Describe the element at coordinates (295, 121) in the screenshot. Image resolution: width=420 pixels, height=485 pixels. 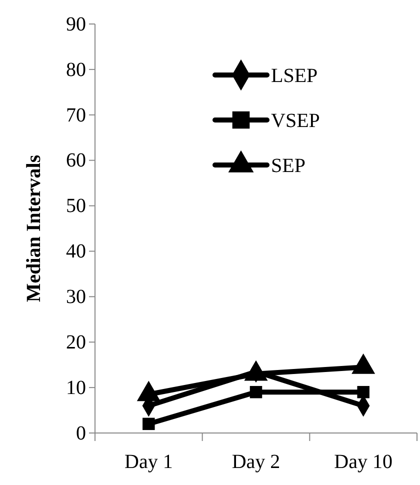
I see `legend-label: VSEP` at that location.